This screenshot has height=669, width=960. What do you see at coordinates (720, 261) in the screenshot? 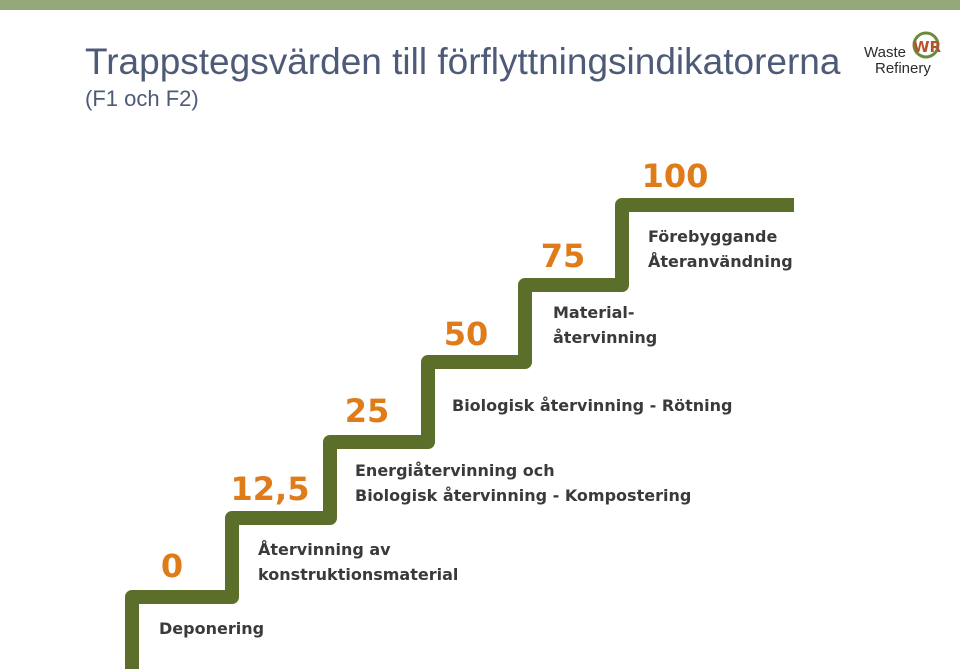
I see `step-description: Återanvändning` at bounding box center [720, 261].